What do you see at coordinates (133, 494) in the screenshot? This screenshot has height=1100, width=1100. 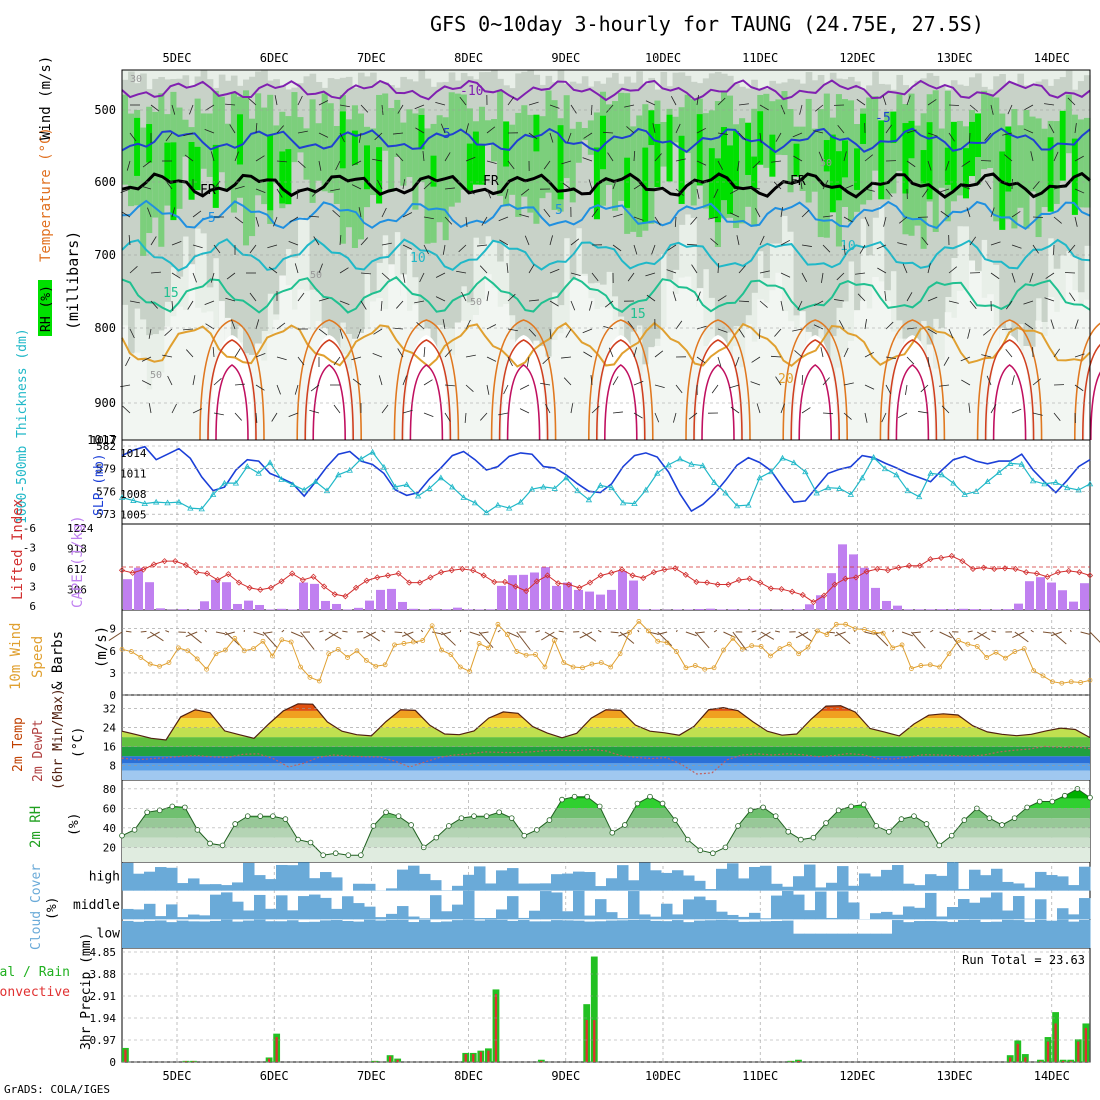 I see `slp-tick: 1008` at bounding box center [133, 494].